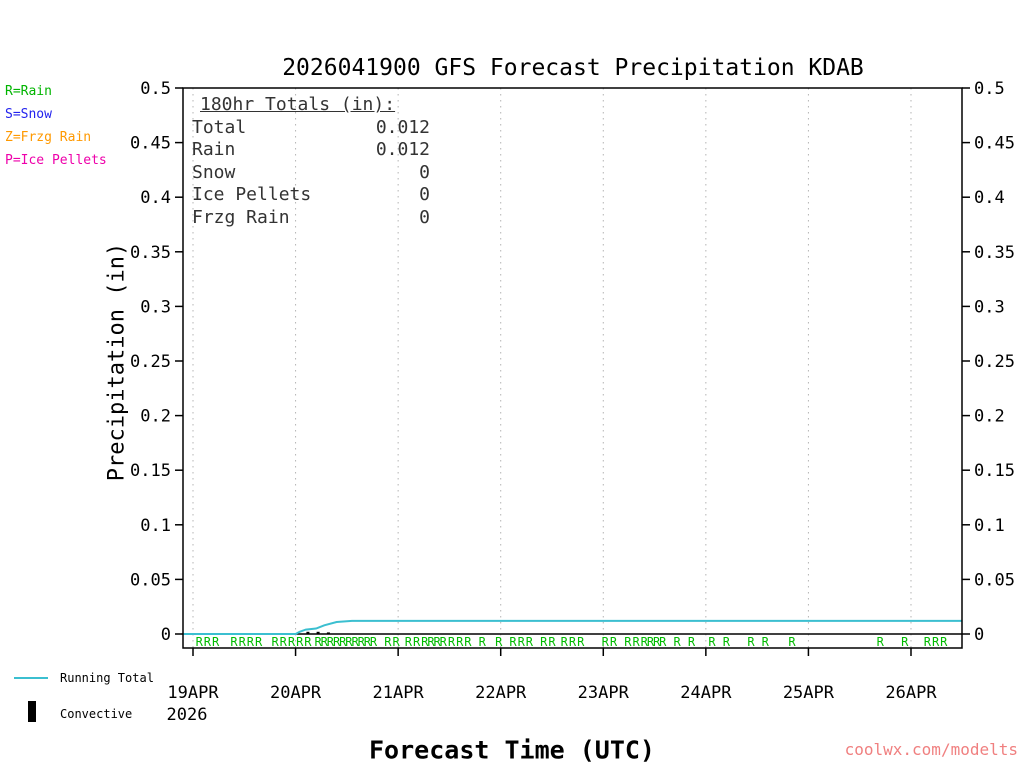 This screenshot has width=1024, height=768. What do you see at coordinates (311, 128) in the screenshot?
I see `totals-row-total: Total 0.012` at bounding box center [311, 128].